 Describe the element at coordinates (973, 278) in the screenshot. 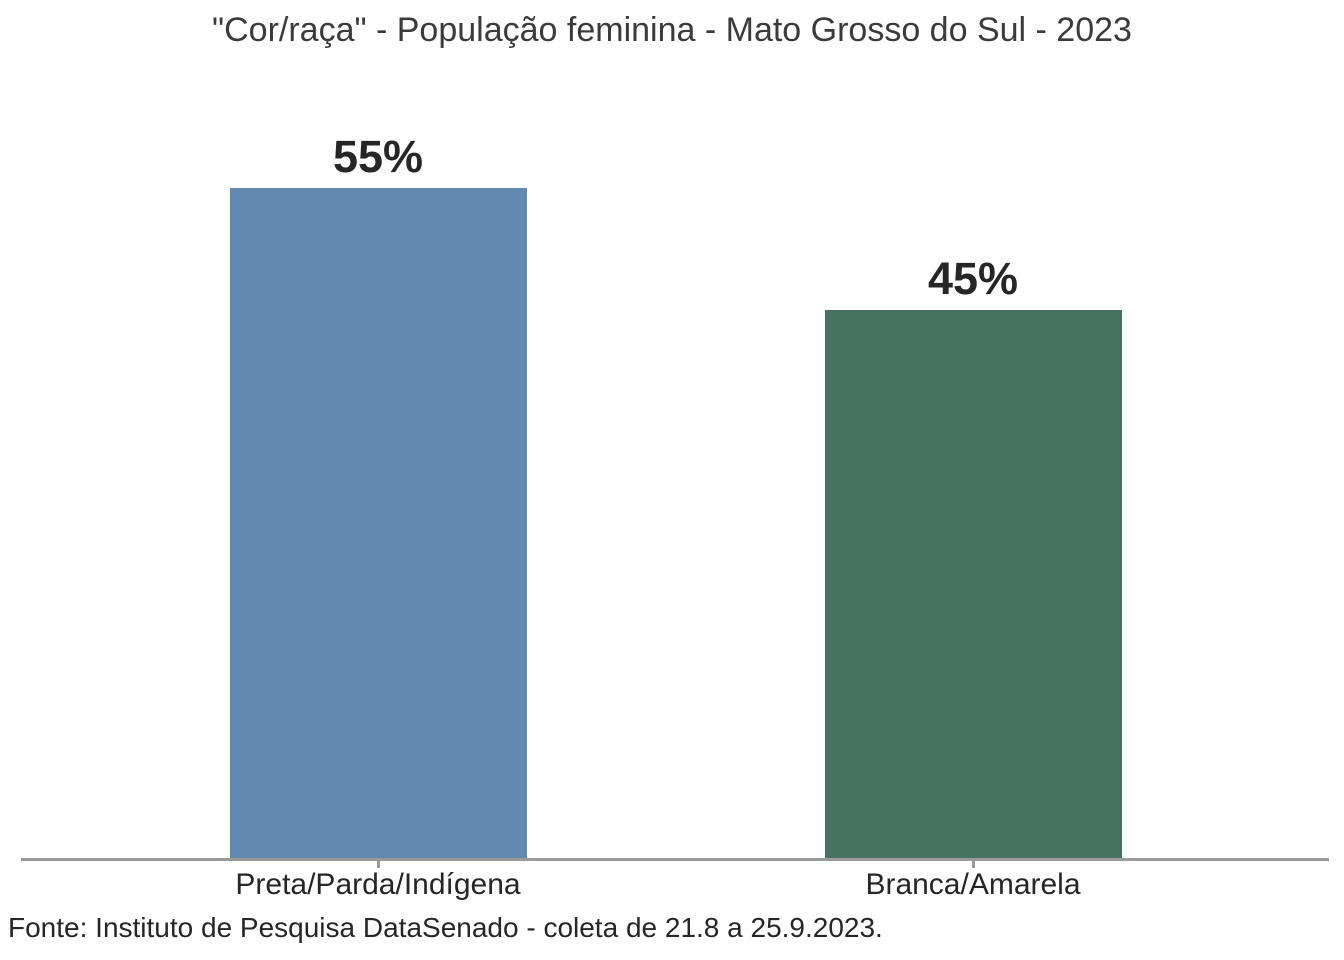

I see `bar-value-label: 45%` at that location.